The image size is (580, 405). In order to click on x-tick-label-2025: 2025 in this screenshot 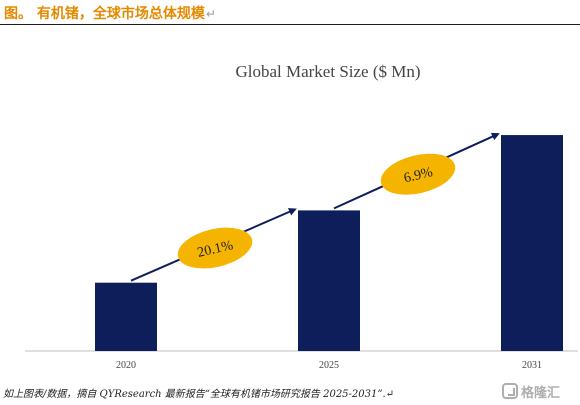, I will do `click(329, 365)`.